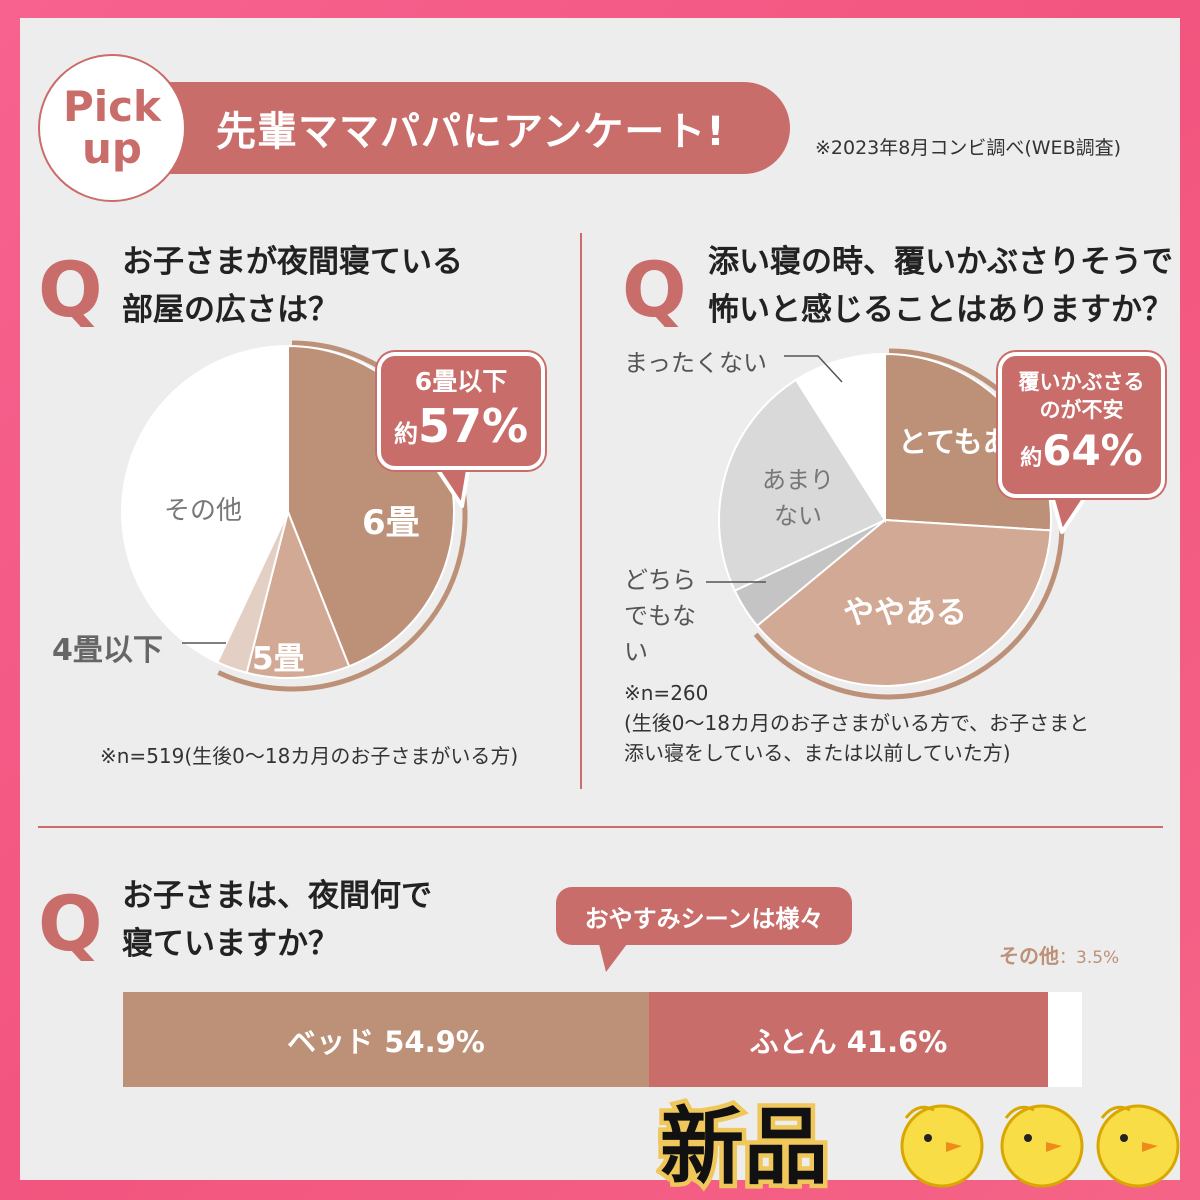 Image resolution: width=1200 pixels, height=1200 pixels. I want to click on survey-title-text: 先輩ママパパにアンケート!, so click(471, 132).